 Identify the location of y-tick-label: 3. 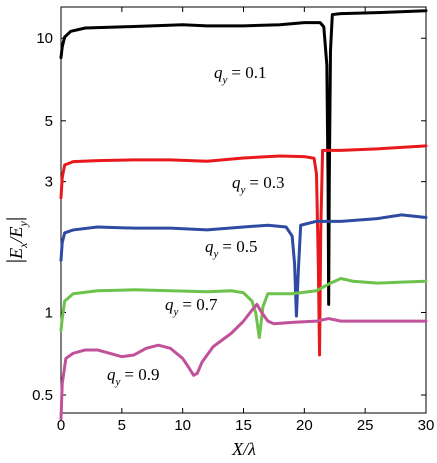
(49, 182).